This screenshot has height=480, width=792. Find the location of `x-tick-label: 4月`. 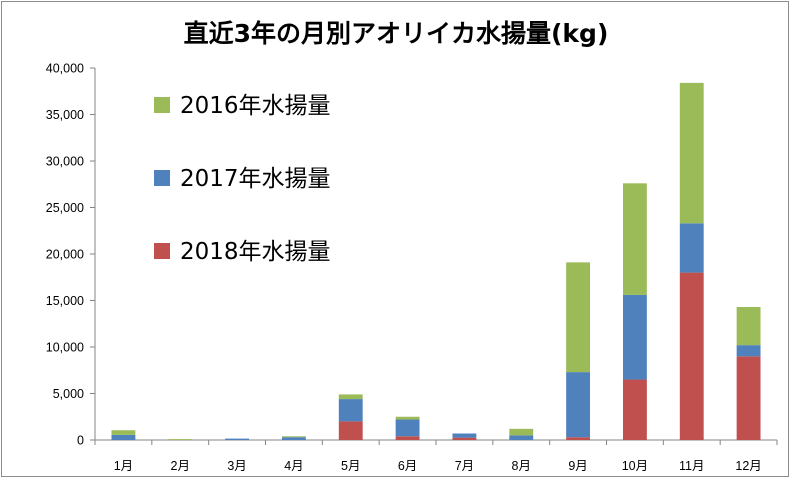

x-tick-label: 4月 is located at coordinates (293, 466).